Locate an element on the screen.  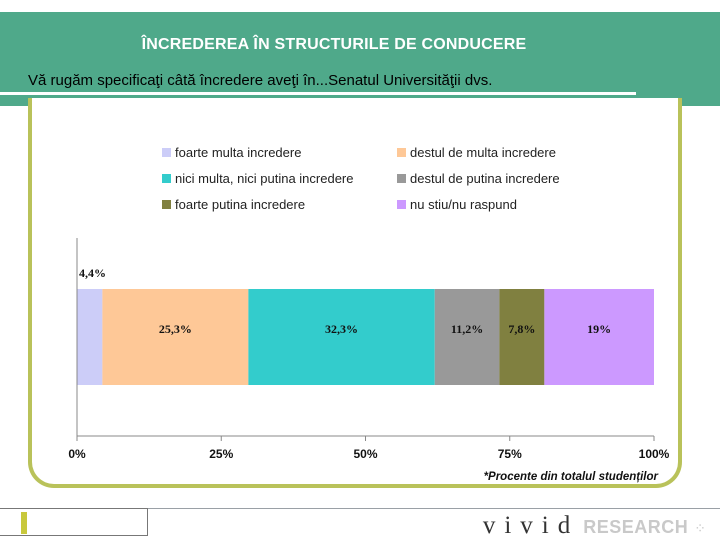
legend-label: nu stiu/nu raspund is located at coordinates (463, 204).